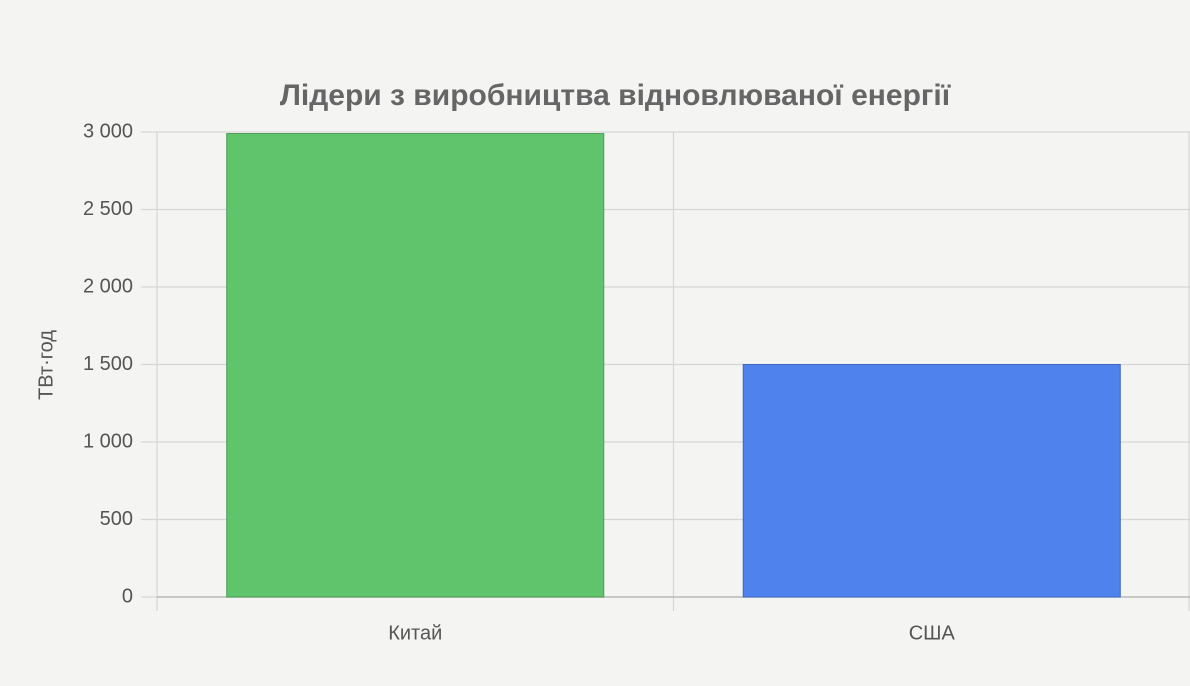 This screenshot has height=686, width=1190. What do you see at coordinates (932, 633) in the screenshot?
I see `x-tick-label: США` at bounding box center [932, 633].